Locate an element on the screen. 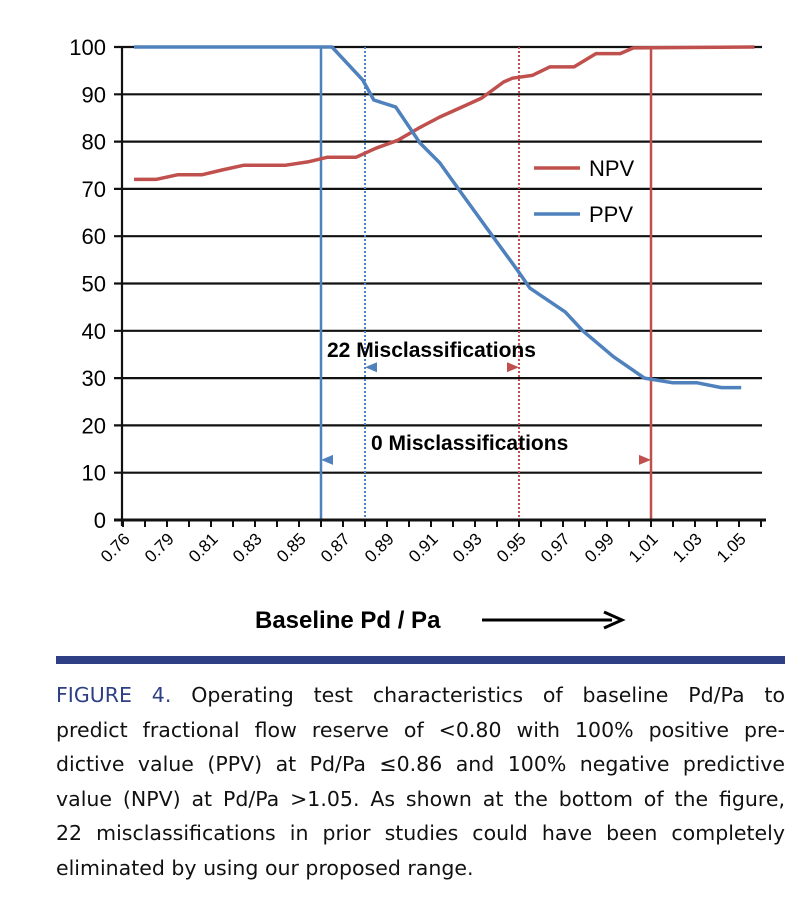  caption-line: eliminated by using our proposed range. is located at coordinates (265, 867).